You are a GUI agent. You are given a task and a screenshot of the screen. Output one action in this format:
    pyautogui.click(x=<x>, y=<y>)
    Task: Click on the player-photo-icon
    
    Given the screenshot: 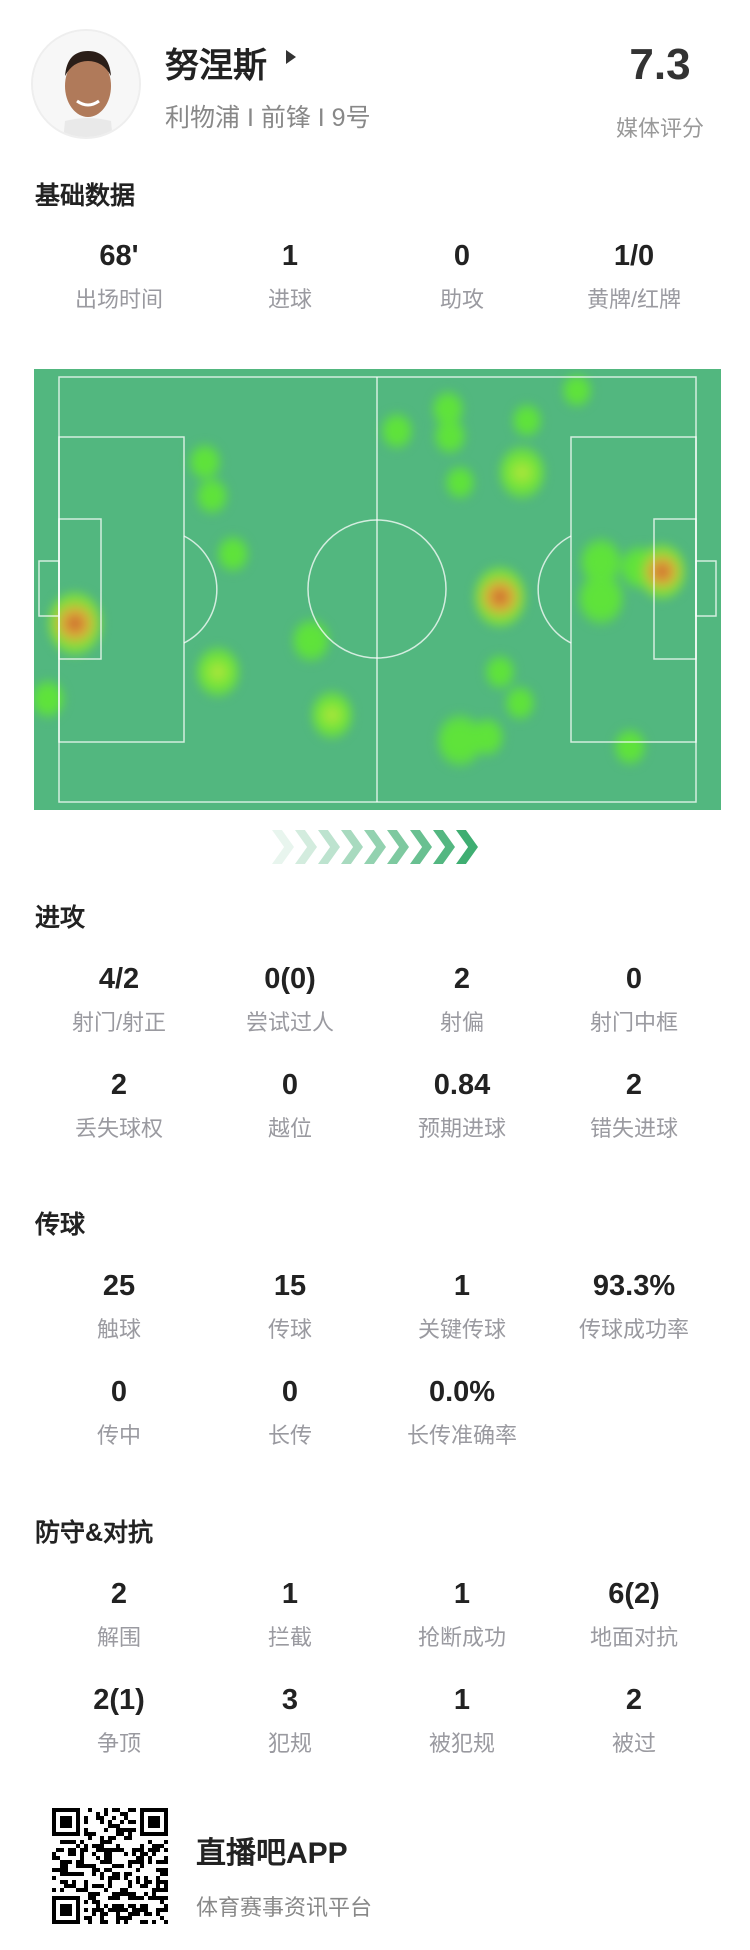 What is the action you would take?
    pyautogui.click(x=86, y=84)
    